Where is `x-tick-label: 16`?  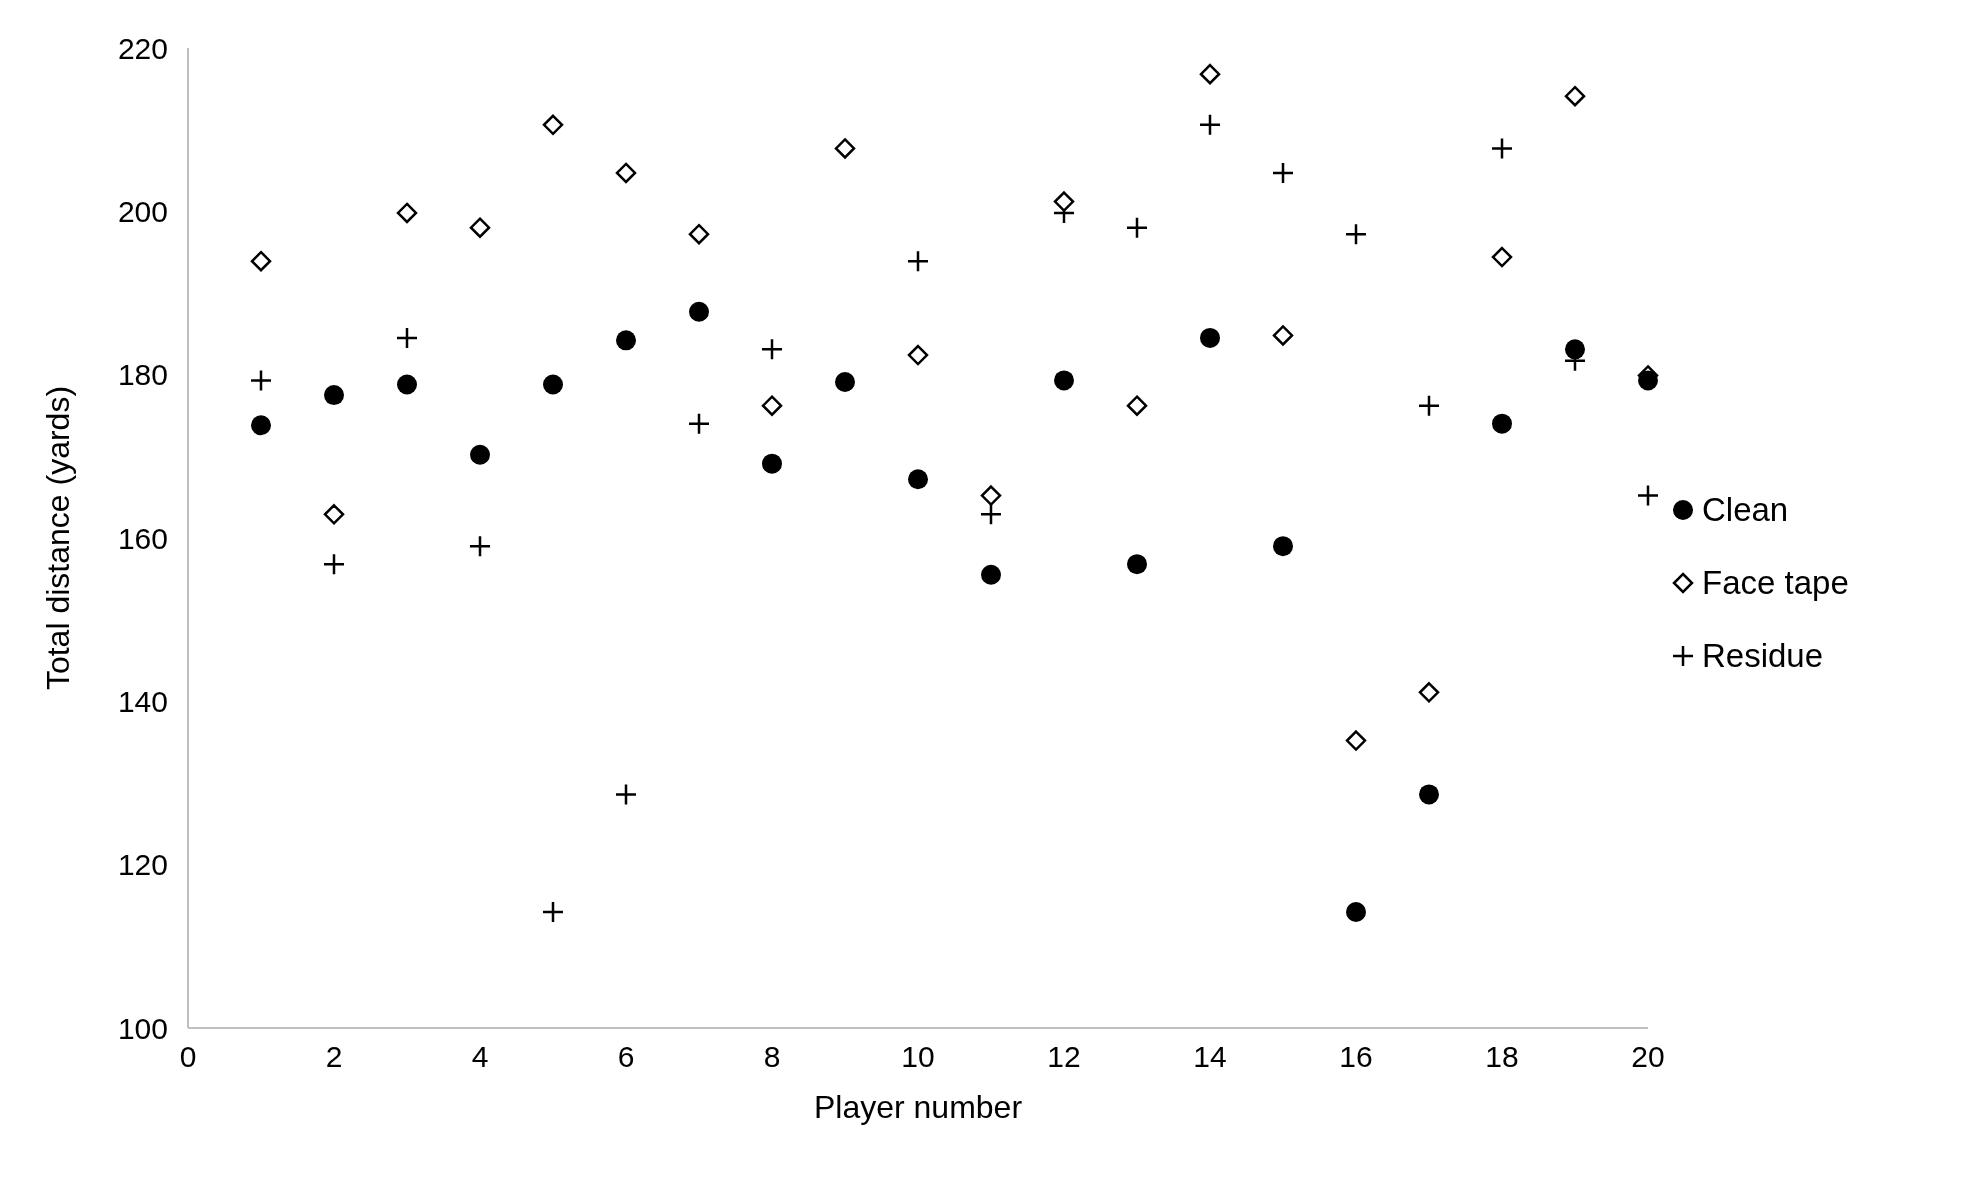
x-tick-label: 16 is located at coordinates (1356, 1057).